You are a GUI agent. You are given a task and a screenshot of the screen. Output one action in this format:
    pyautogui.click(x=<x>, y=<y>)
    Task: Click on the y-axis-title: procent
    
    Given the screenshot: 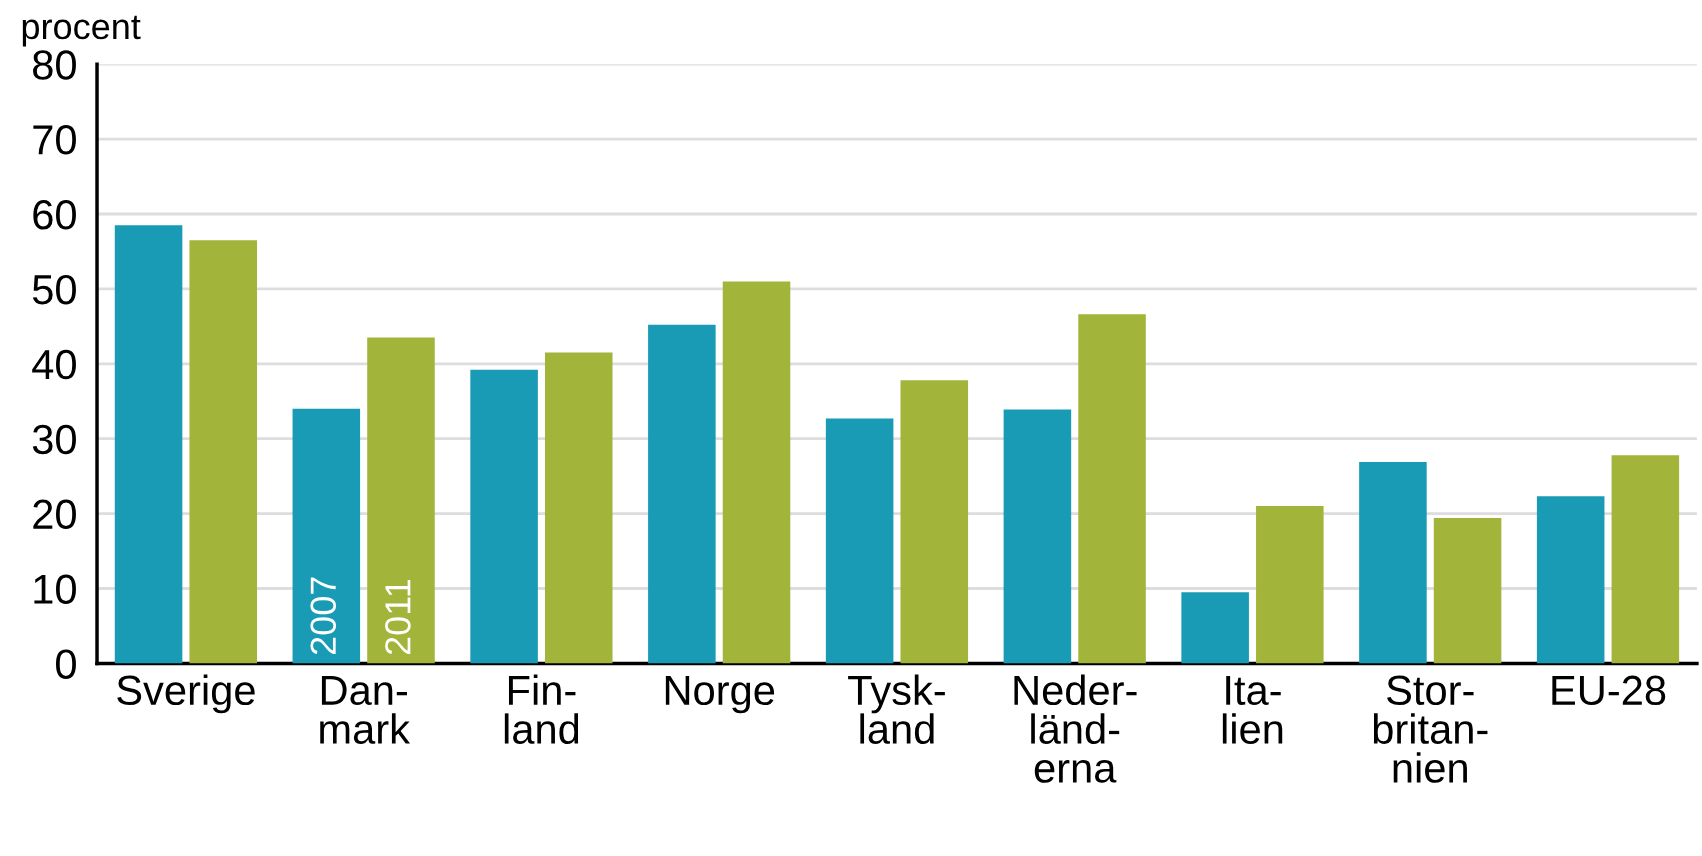 What is the action you would take?
    pyautogui.click(x=81, y=31)
    